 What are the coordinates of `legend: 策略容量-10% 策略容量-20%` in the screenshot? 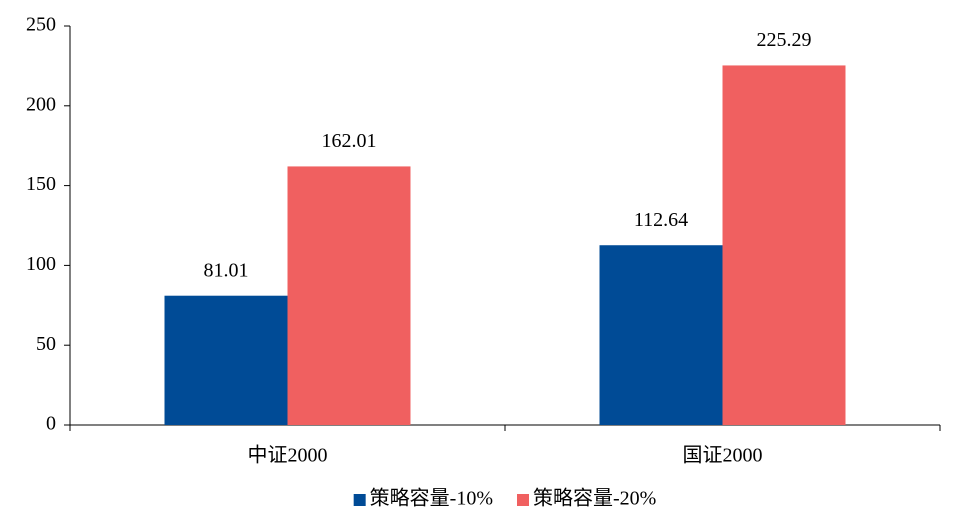 It's located at (504, 498).